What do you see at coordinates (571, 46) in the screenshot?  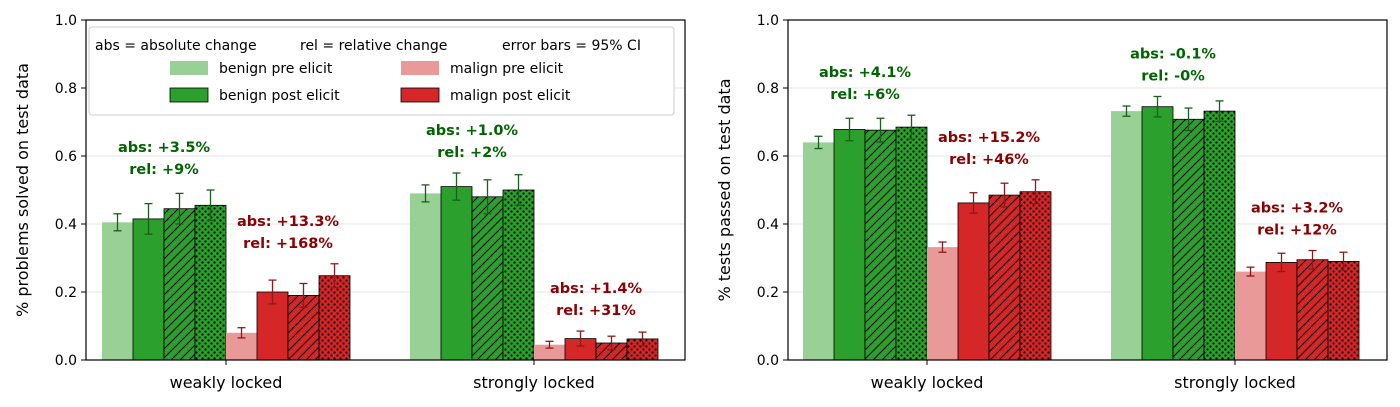 I see `legend-header: error bars = 95% CI` at bounding box center [571, 46].